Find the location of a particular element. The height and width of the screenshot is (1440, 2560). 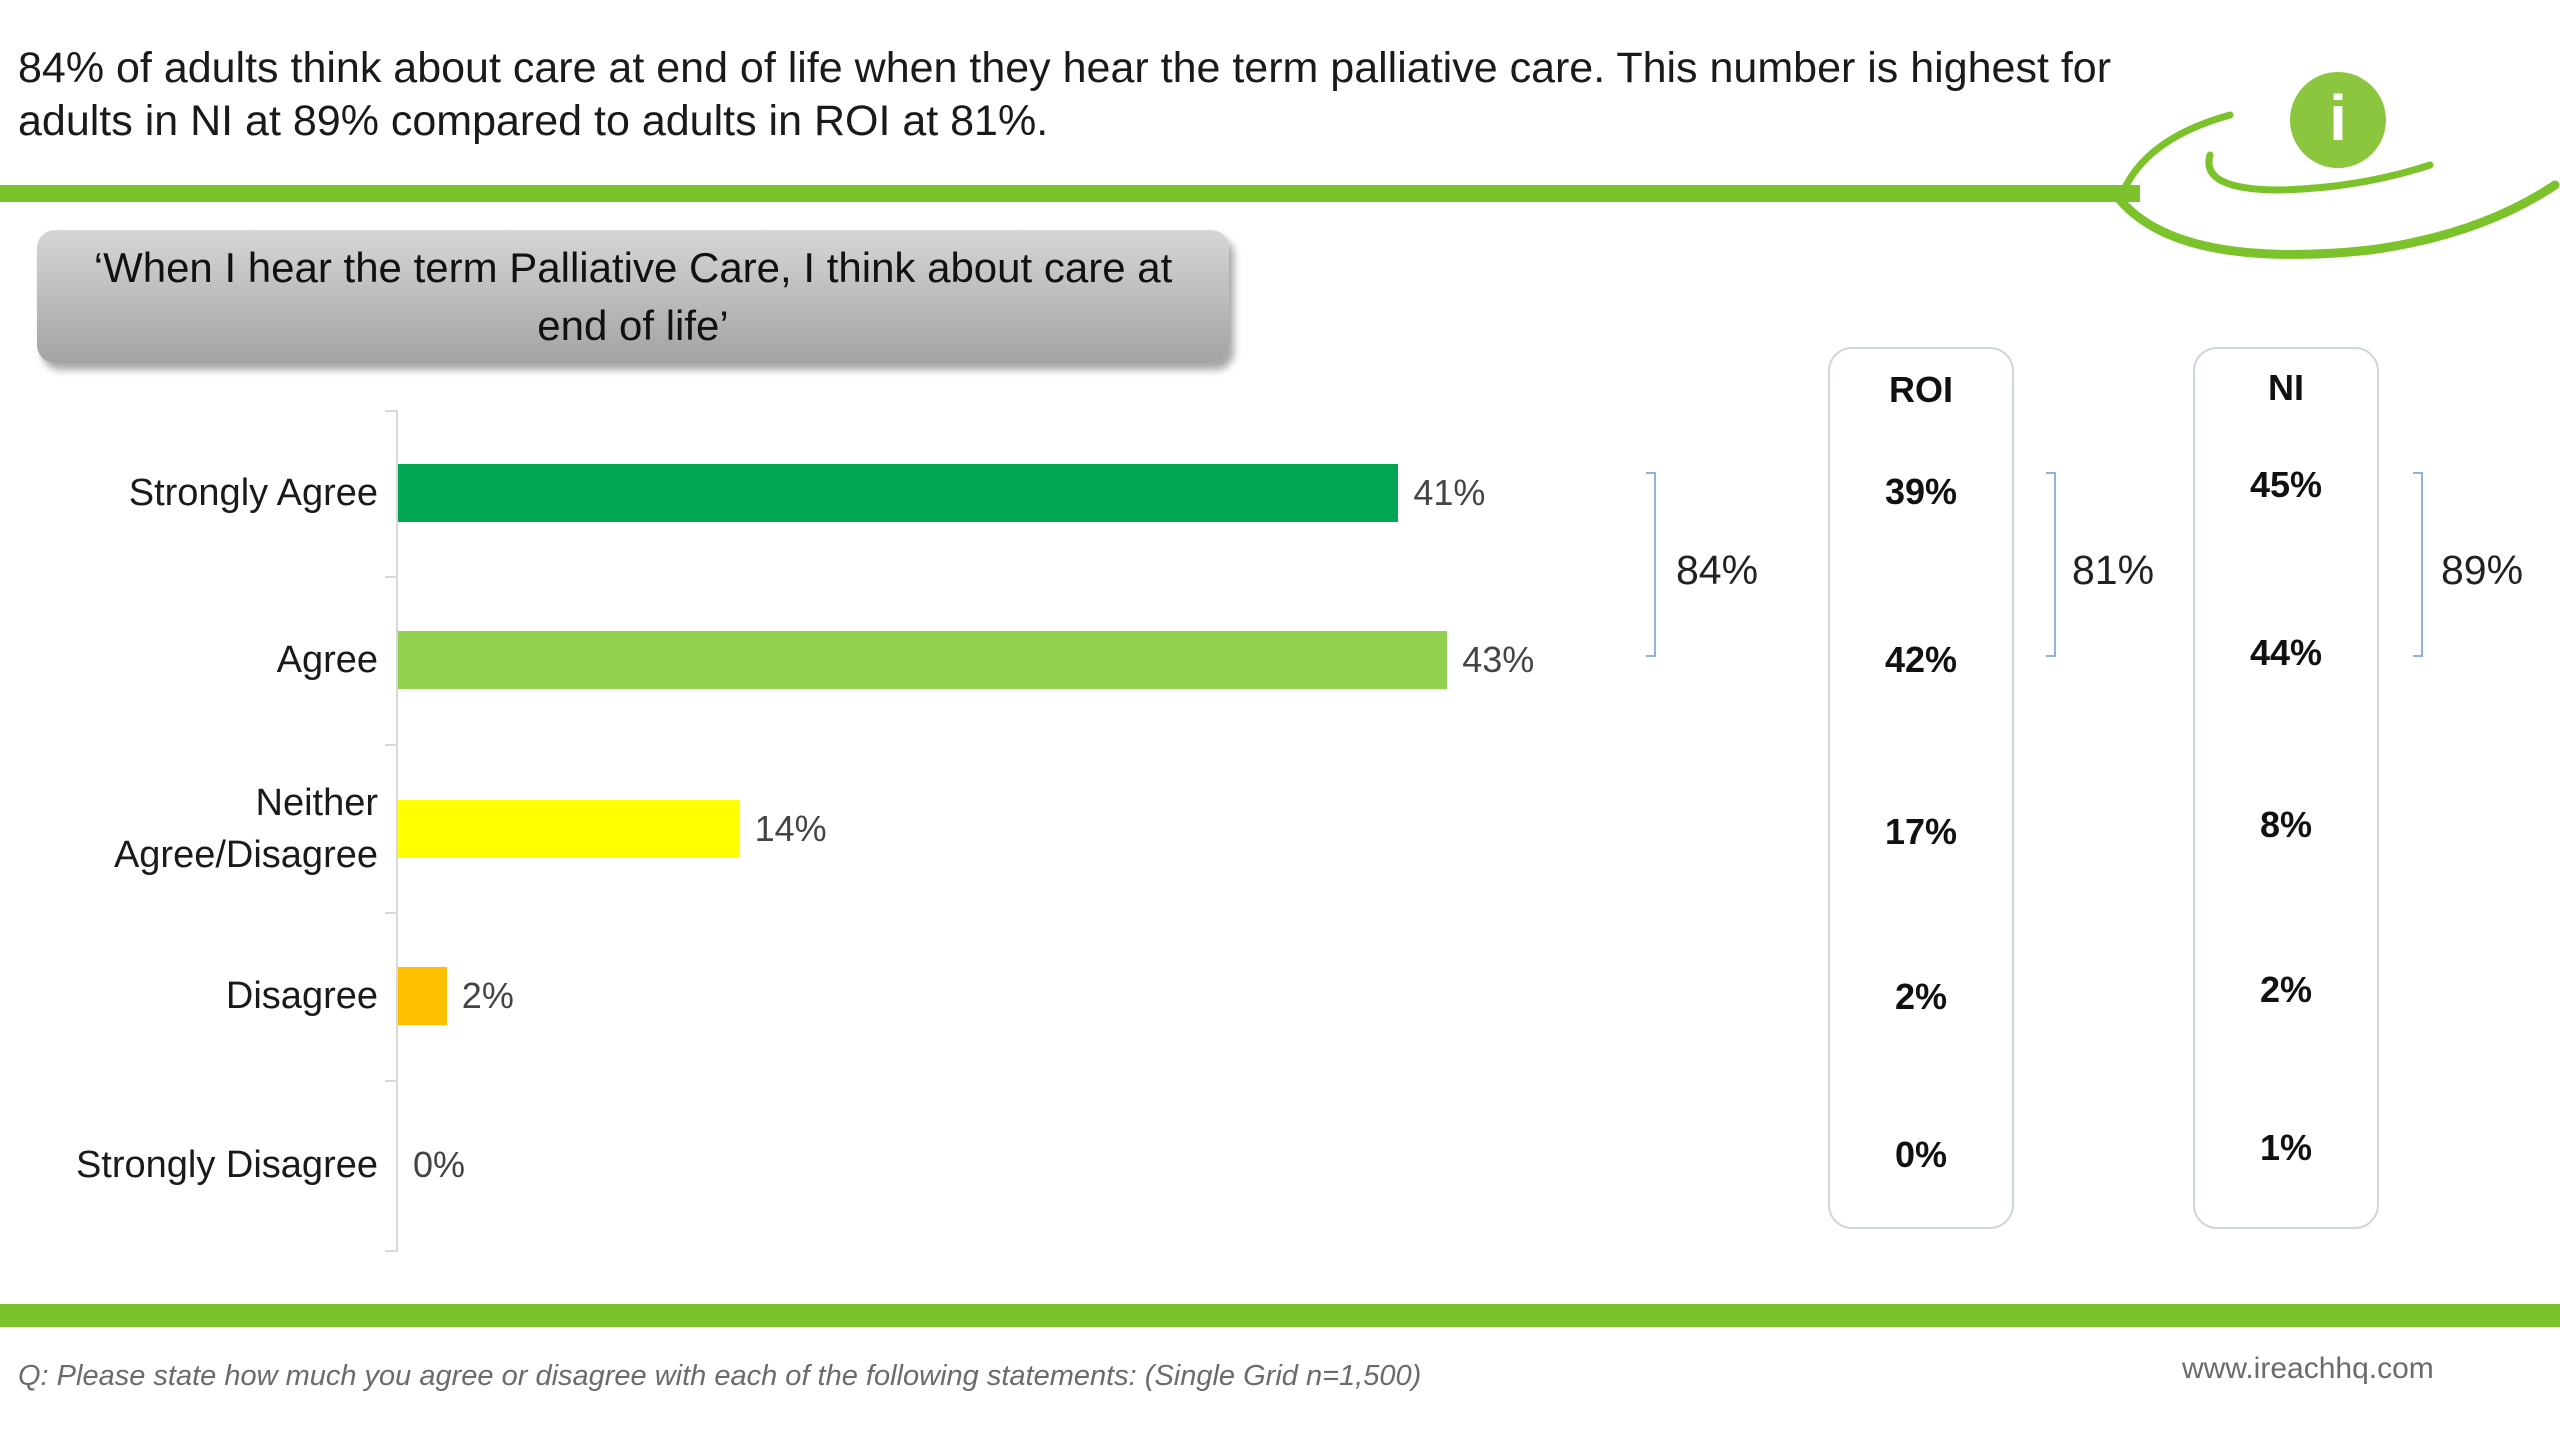

ni-panel-title: NI is located at coordinates (2286, 387).